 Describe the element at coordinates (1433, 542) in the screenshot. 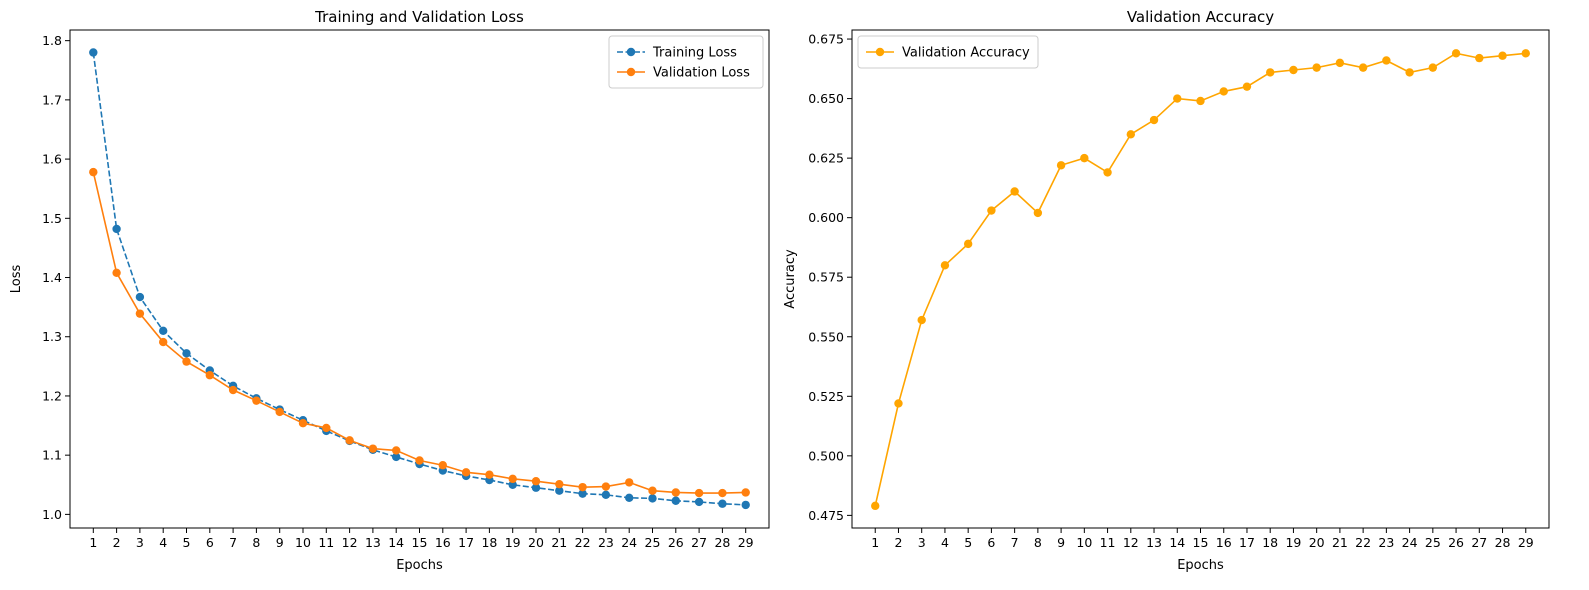

I see `x-tick-label: 25` at that location.